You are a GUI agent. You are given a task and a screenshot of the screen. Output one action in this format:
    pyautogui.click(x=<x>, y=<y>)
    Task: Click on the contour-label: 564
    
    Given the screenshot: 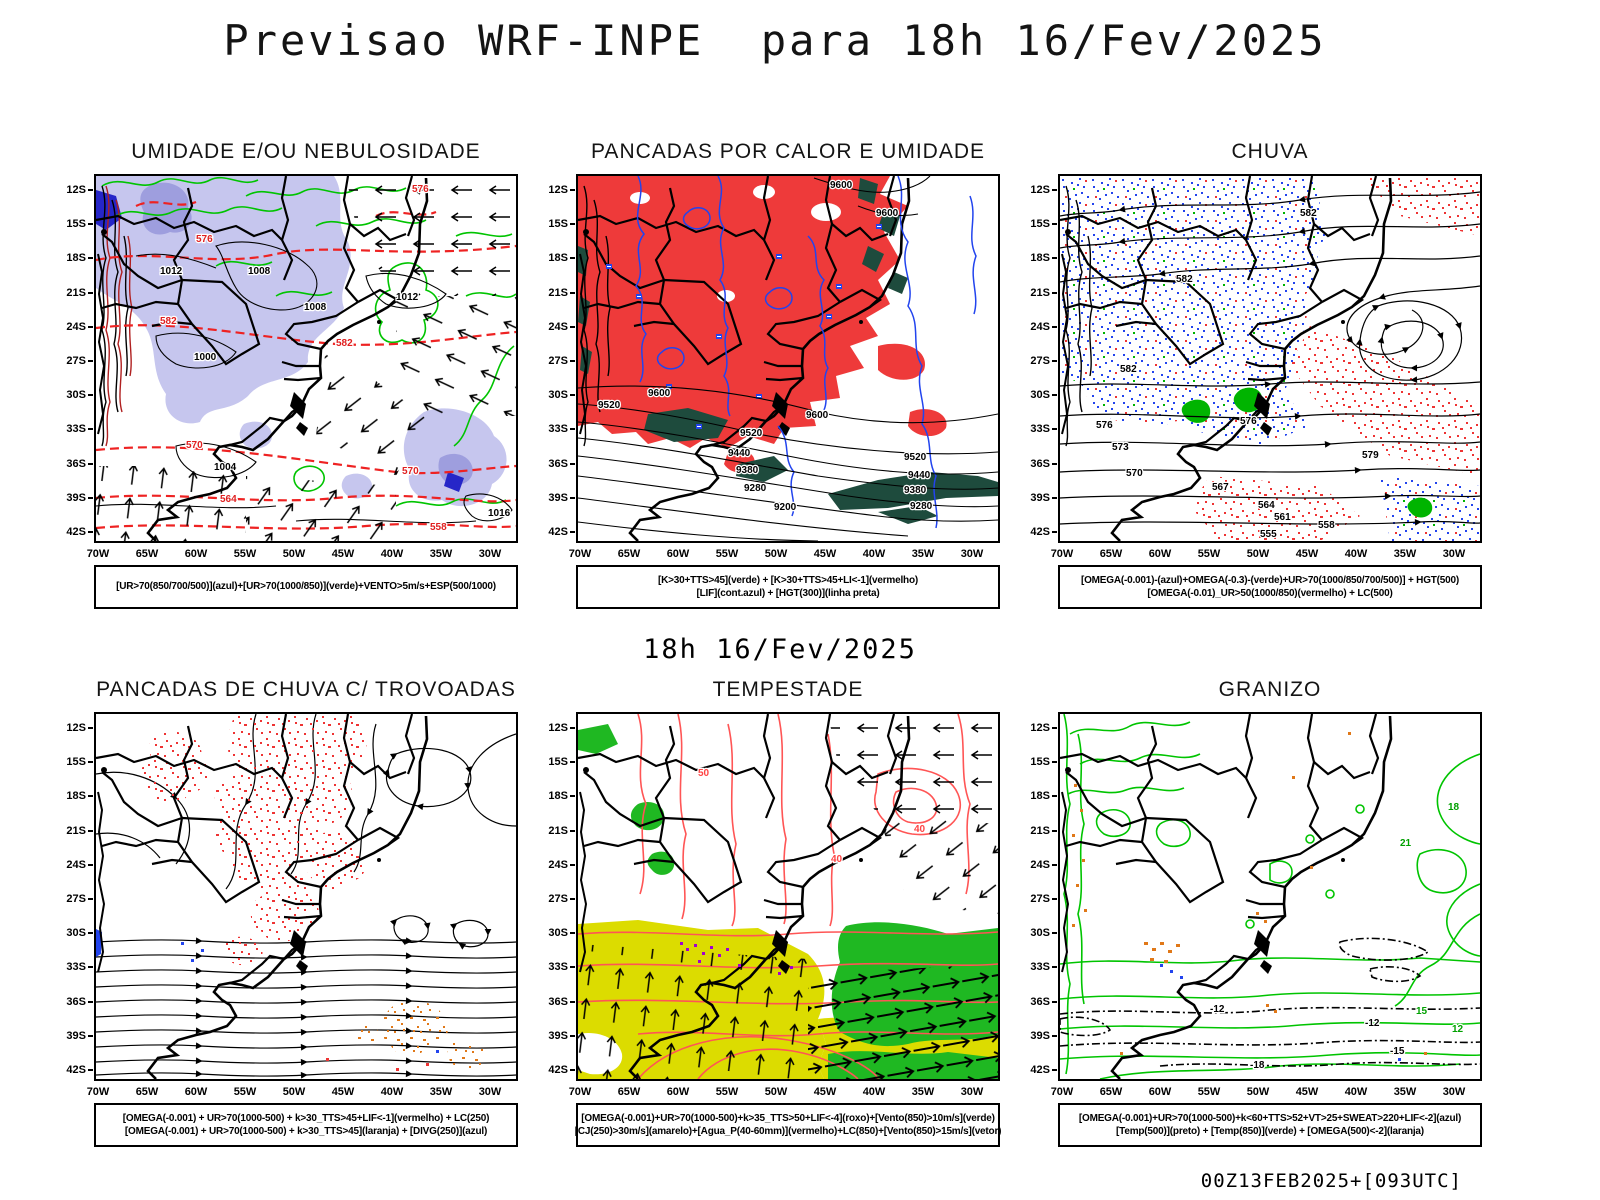 What is the action you would take?
    pyautogui.click(x=1266, y=505)
    